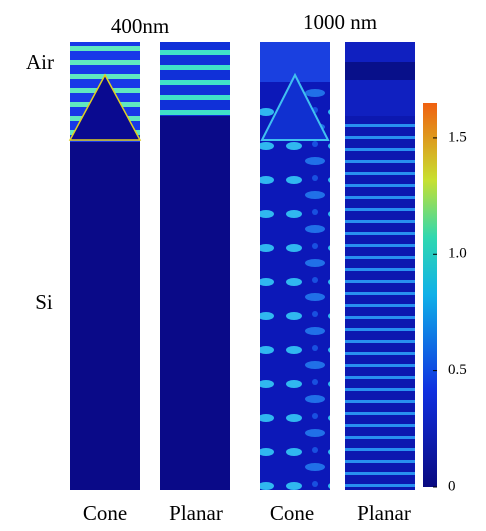 This screenshot has height=531, width=486. Describe the element at coordinates (452, 486) in the screenshot. I see `colorbar-tick-label: 0` at that location.